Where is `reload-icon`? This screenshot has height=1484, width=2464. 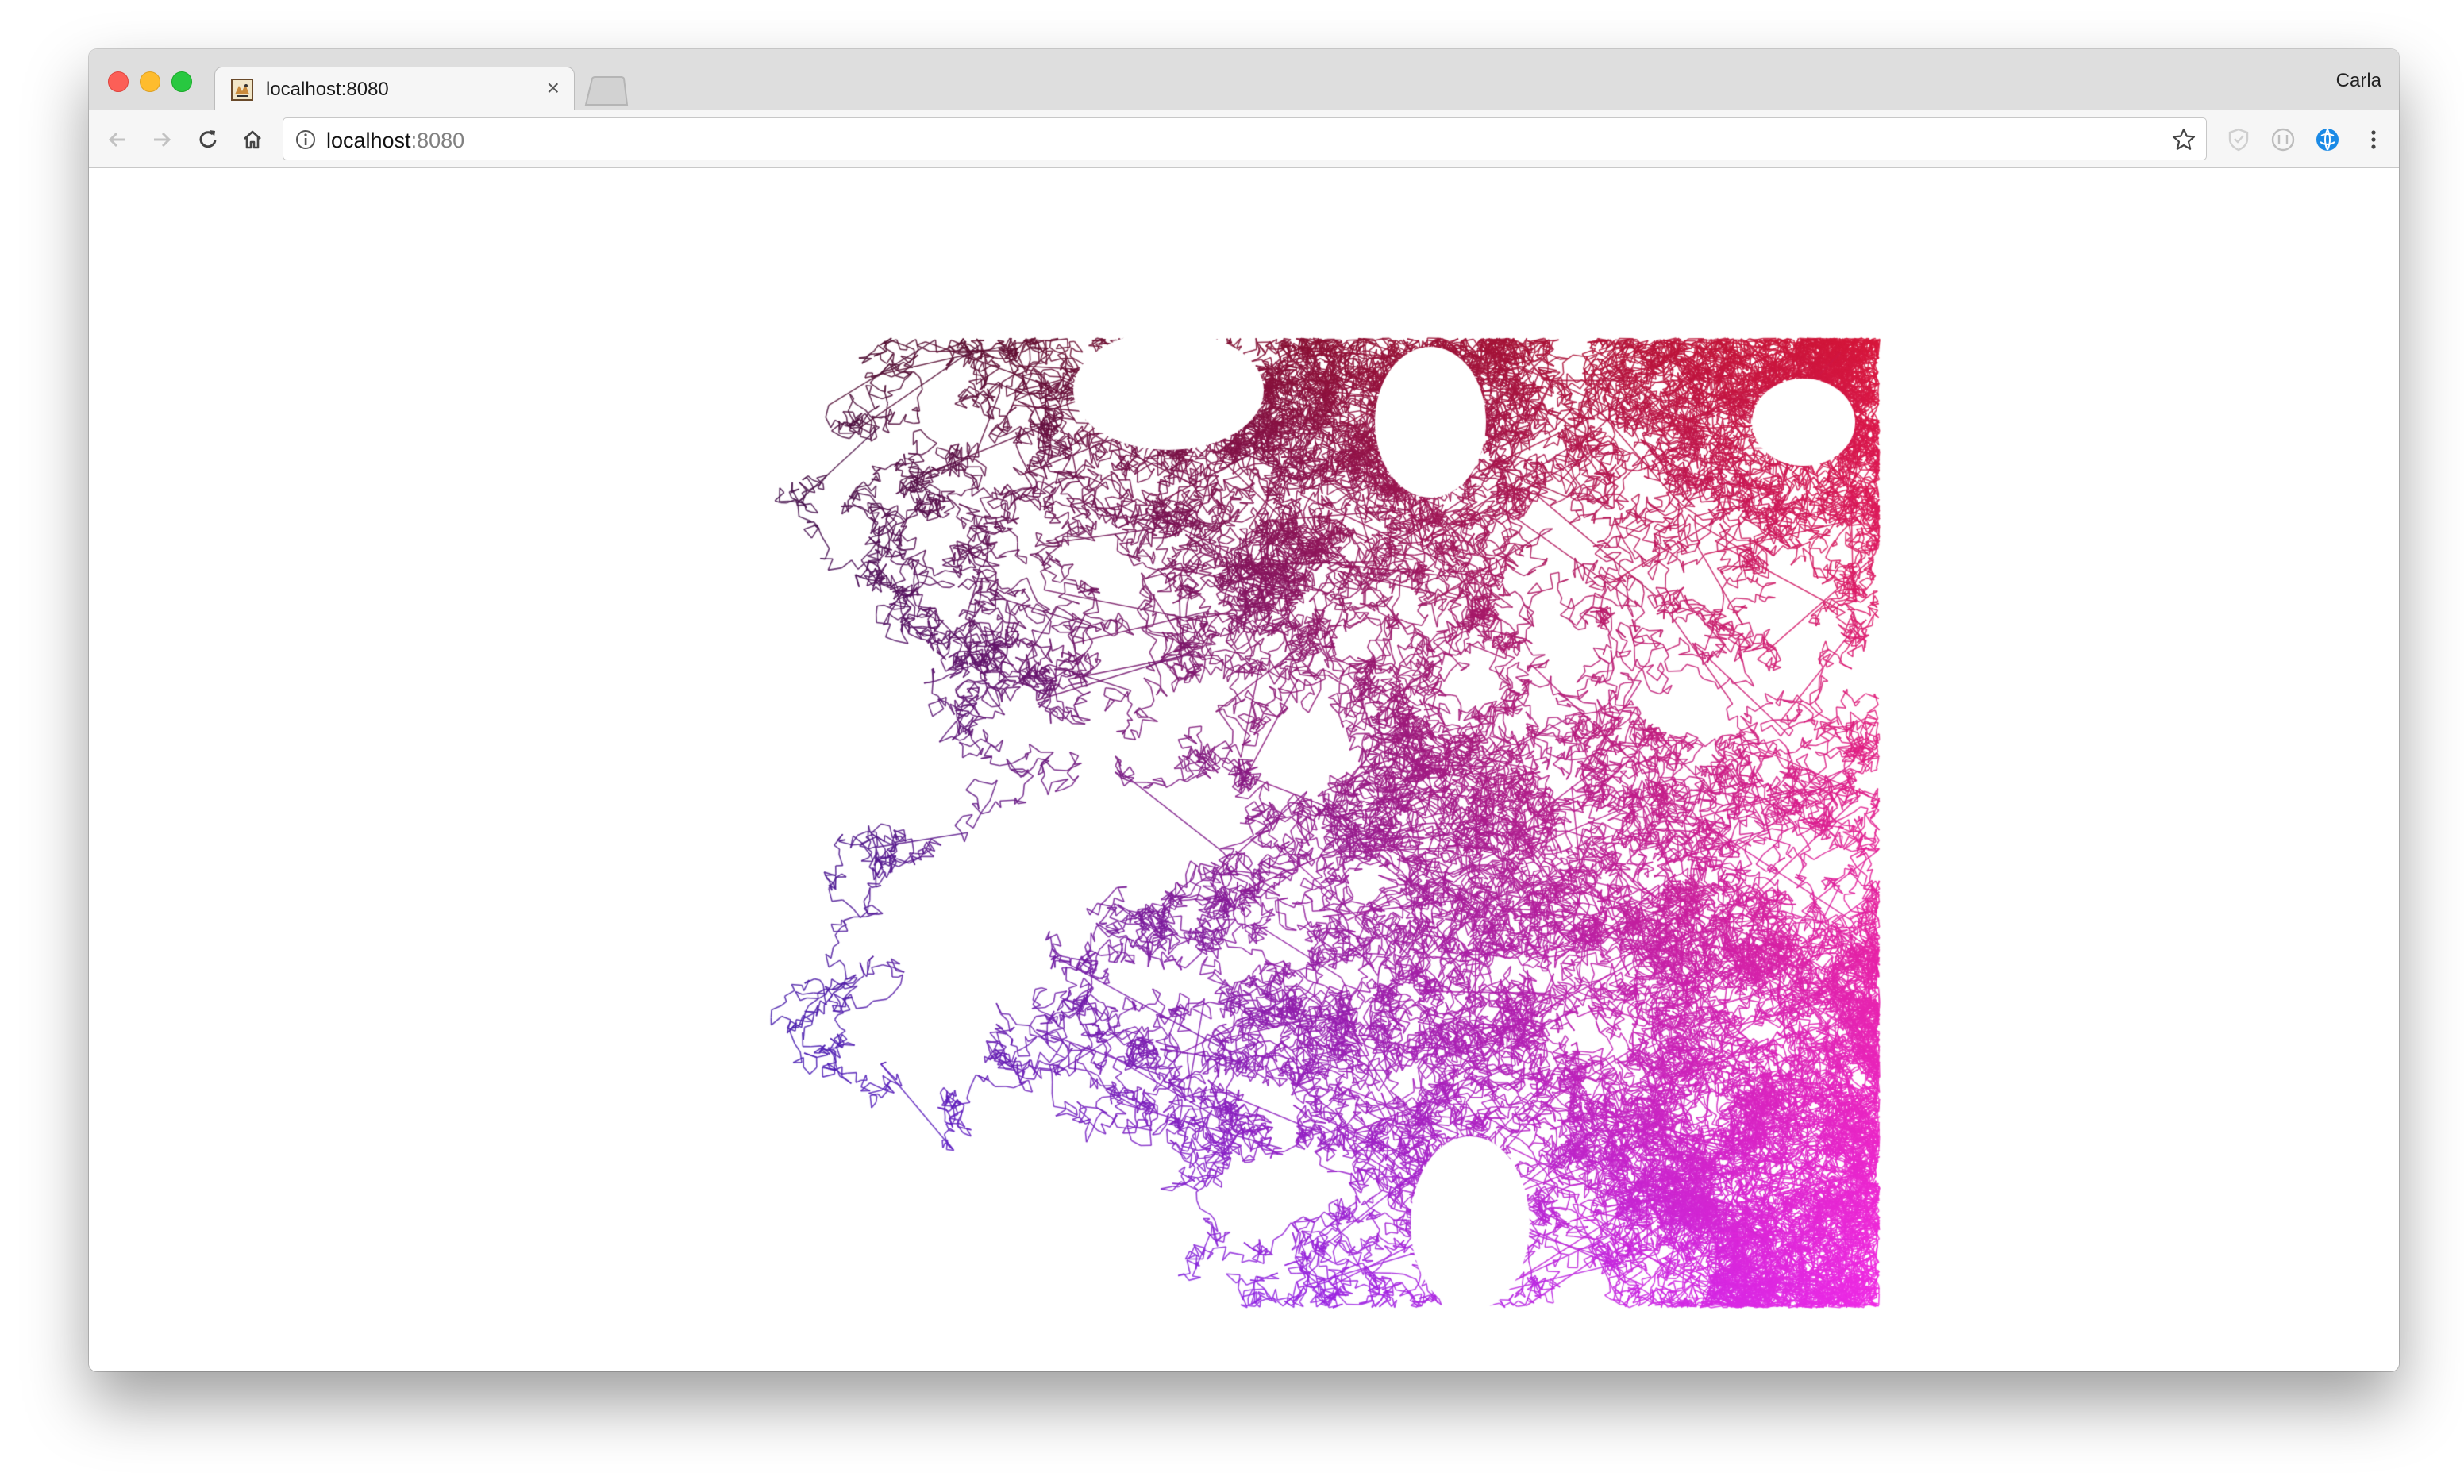 reload-icon is located at coordinates (208, 139).